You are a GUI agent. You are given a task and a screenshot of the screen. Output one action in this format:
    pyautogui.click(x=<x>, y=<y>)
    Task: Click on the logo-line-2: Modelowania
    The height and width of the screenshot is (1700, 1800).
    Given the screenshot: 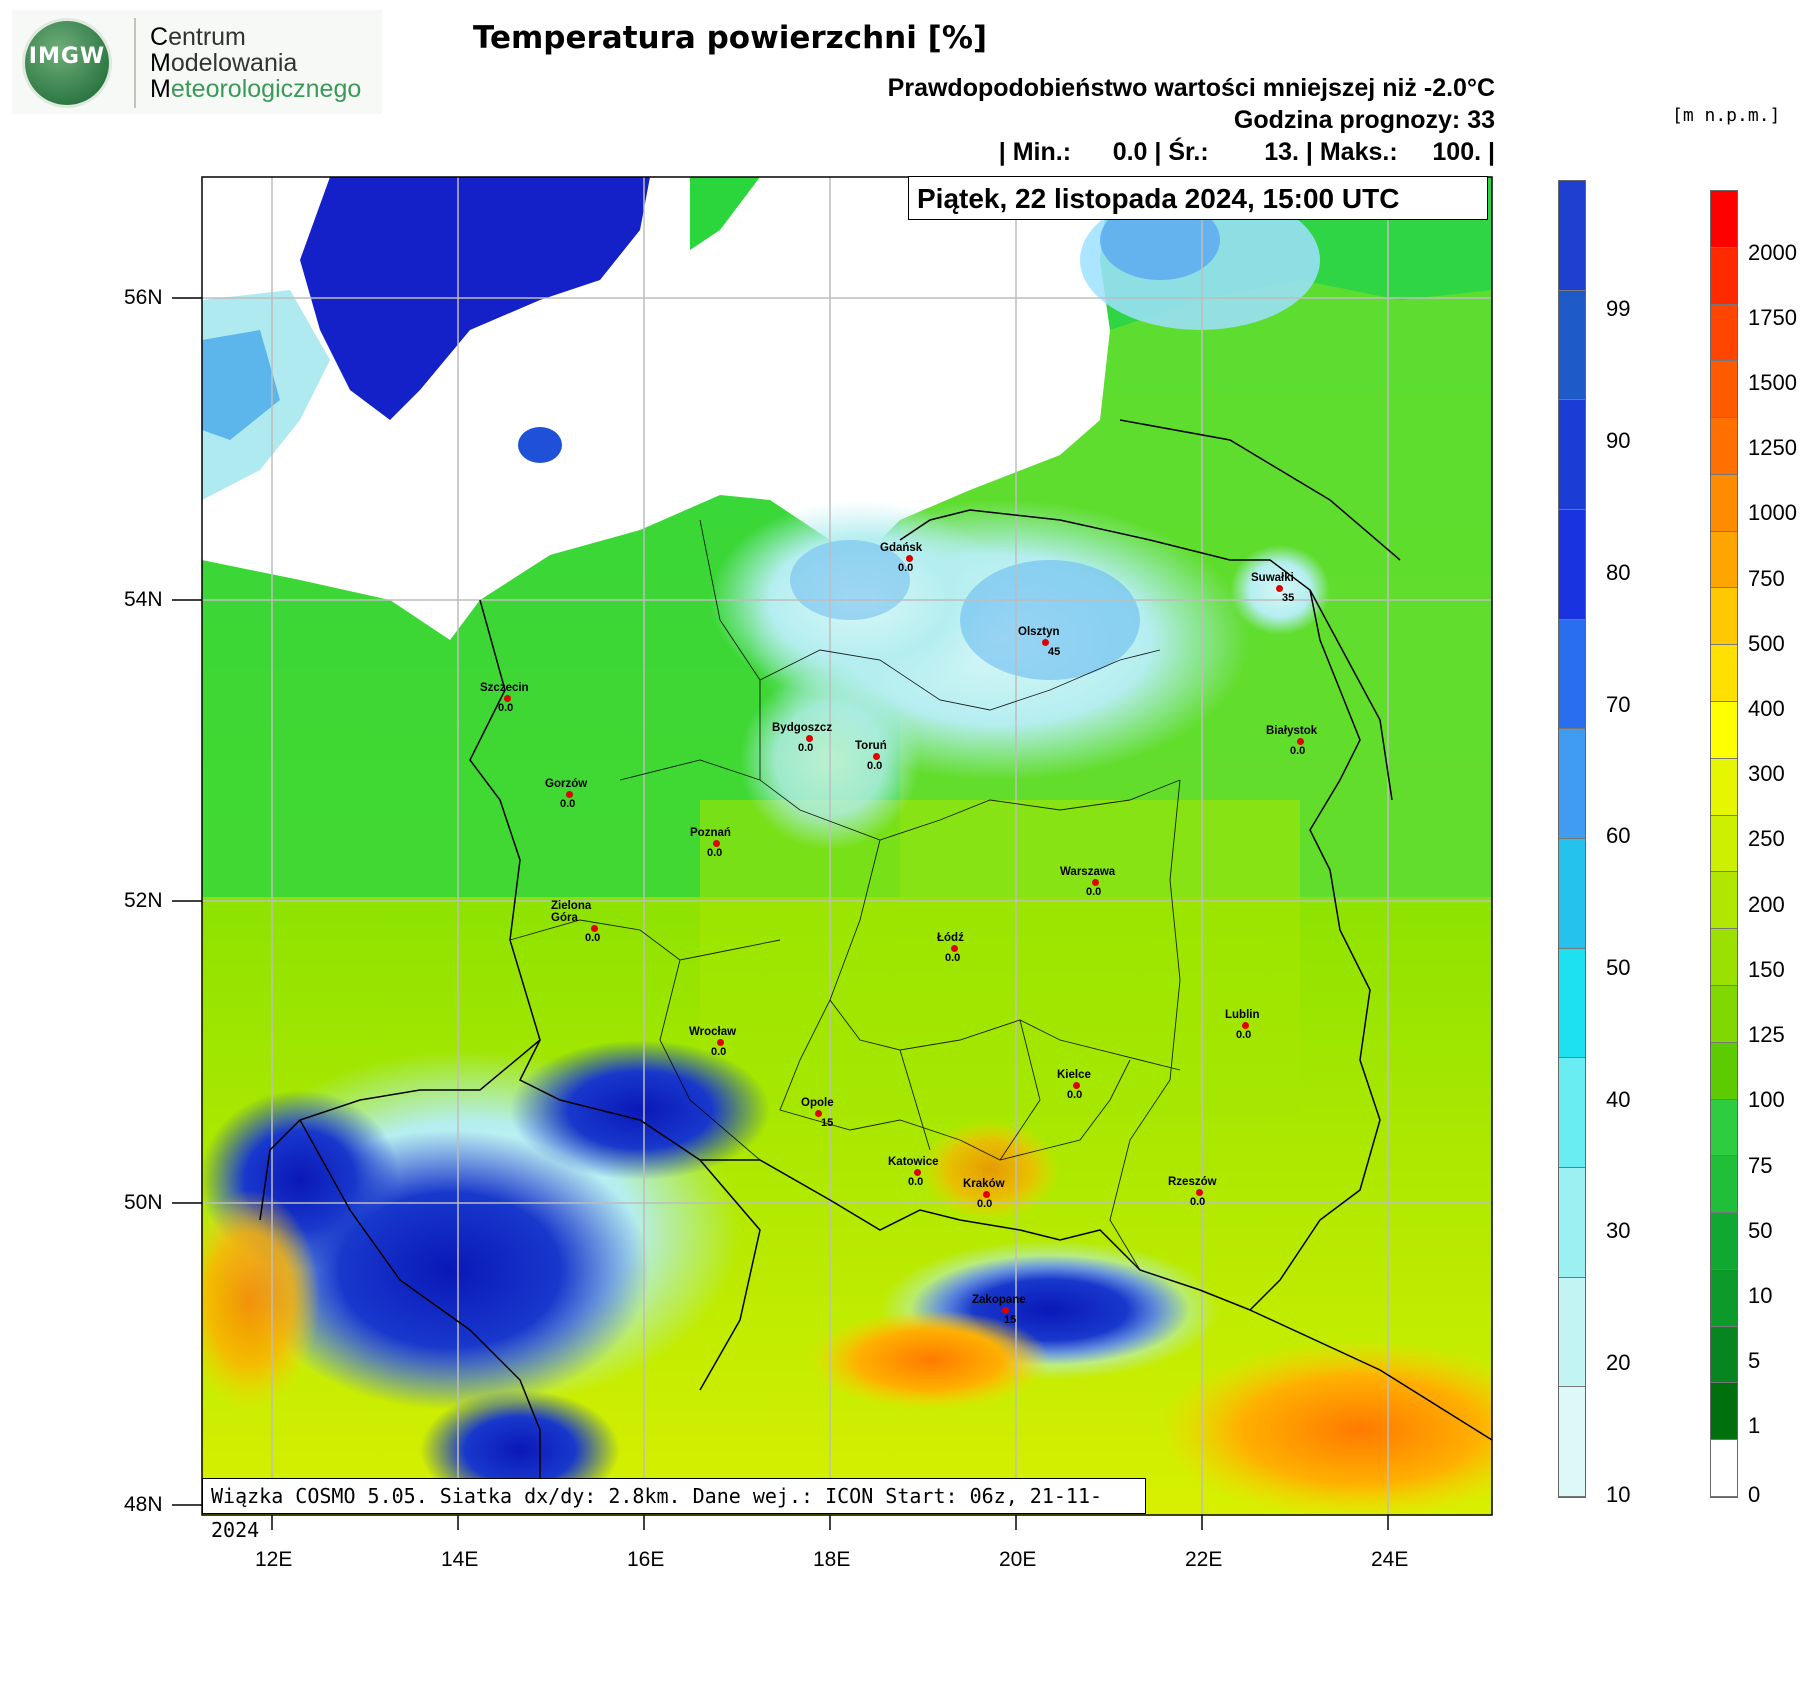 What is the action you would take?
    pyautogui.click(x=224, y=63)
    